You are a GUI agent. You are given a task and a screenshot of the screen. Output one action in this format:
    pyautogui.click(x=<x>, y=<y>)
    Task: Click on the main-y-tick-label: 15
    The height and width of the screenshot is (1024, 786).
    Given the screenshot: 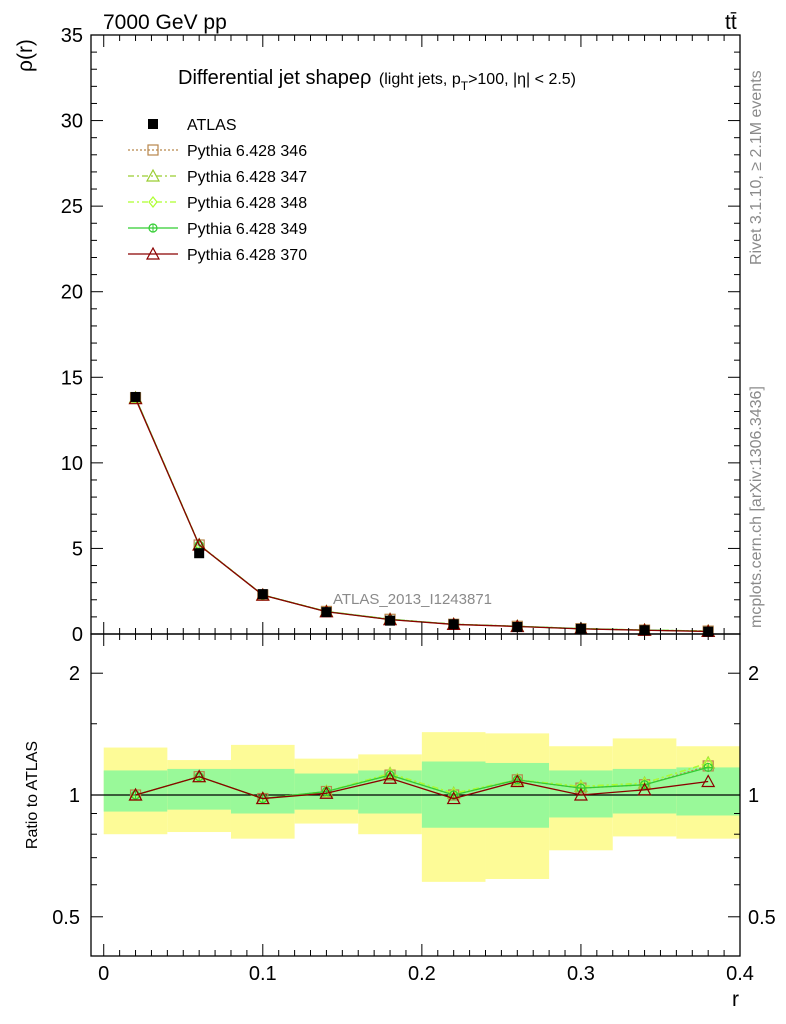 What is the action you would take?
    pyautogui.click(x=72, y=378)
    